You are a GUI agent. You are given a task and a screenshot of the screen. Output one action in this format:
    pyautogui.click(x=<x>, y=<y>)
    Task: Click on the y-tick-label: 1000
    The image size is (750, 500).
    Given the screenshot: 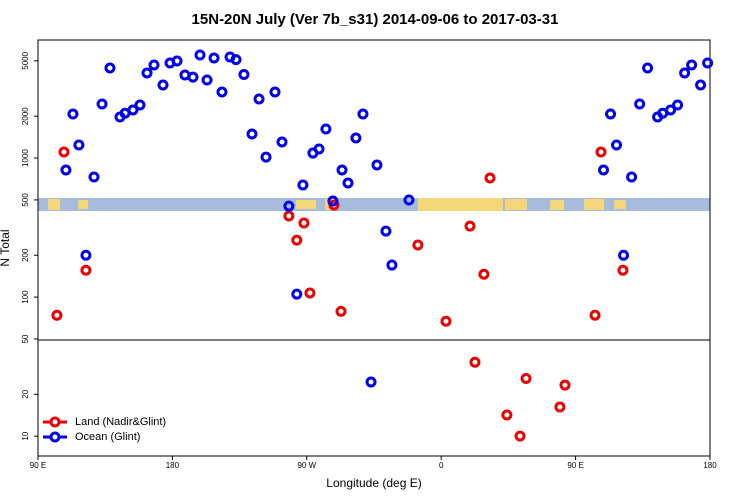 What is the action you would take?
    pyautogui.click(x=25, y=158)
    